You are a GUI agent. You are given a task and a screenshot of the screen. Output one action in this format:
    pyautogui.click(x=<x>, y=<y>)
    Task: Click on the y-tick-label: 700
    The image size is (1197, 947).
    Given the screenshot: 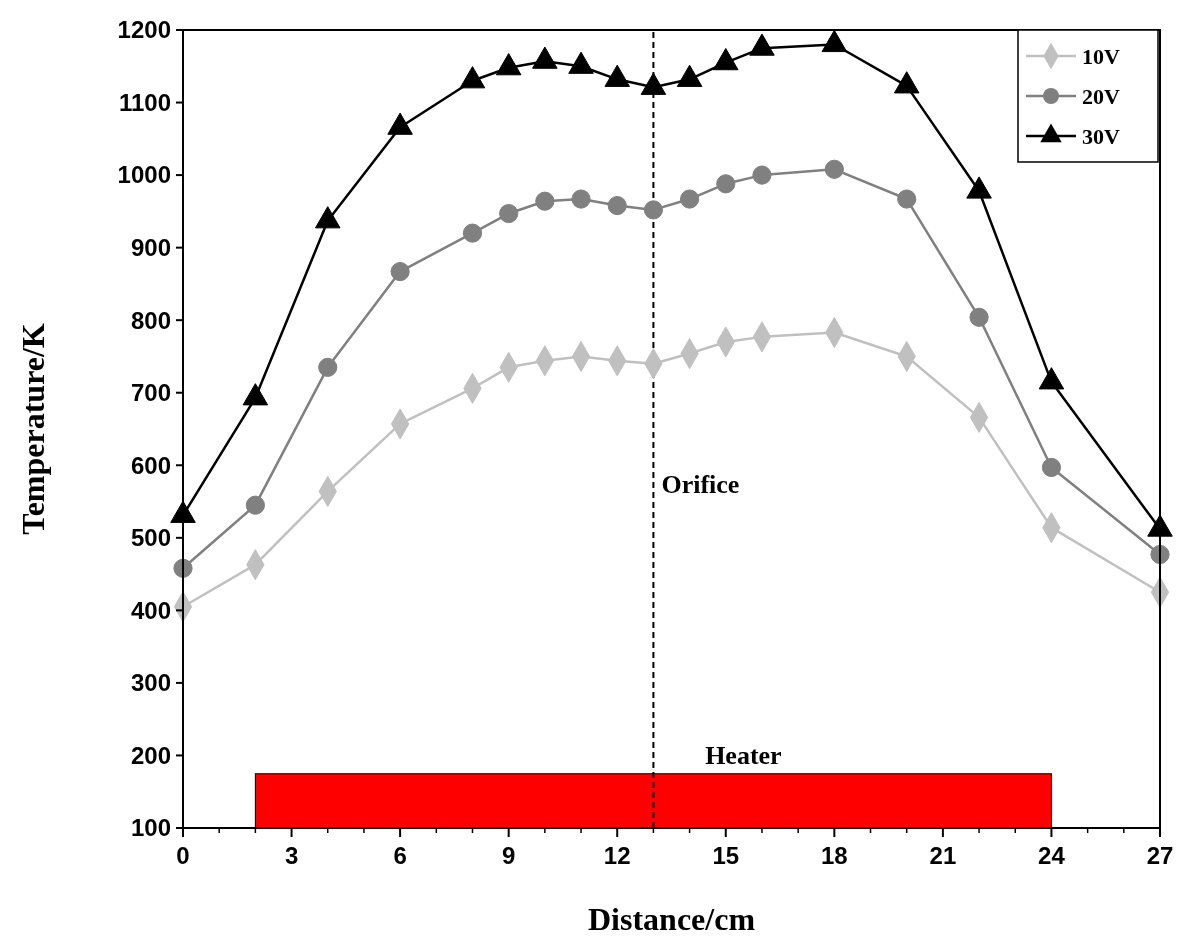 What is the action you would take?
    pyautogui.click(x=150, y=393)
    